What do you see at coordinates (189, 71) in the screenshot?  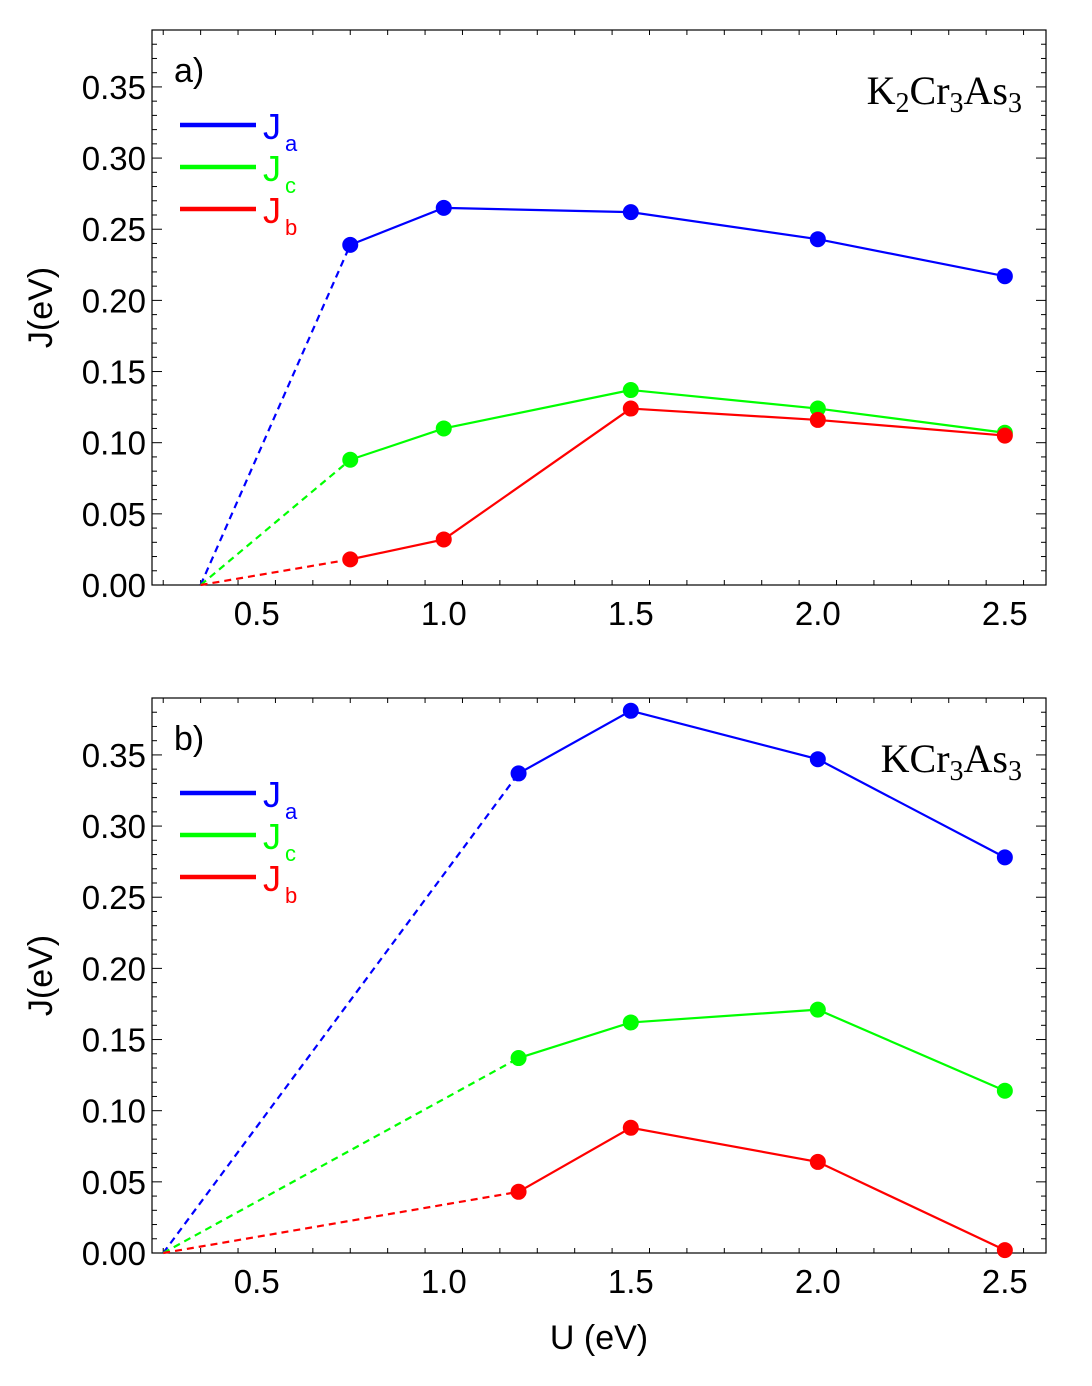 I see `panel-label: a)` at bounding box center [189, 71].